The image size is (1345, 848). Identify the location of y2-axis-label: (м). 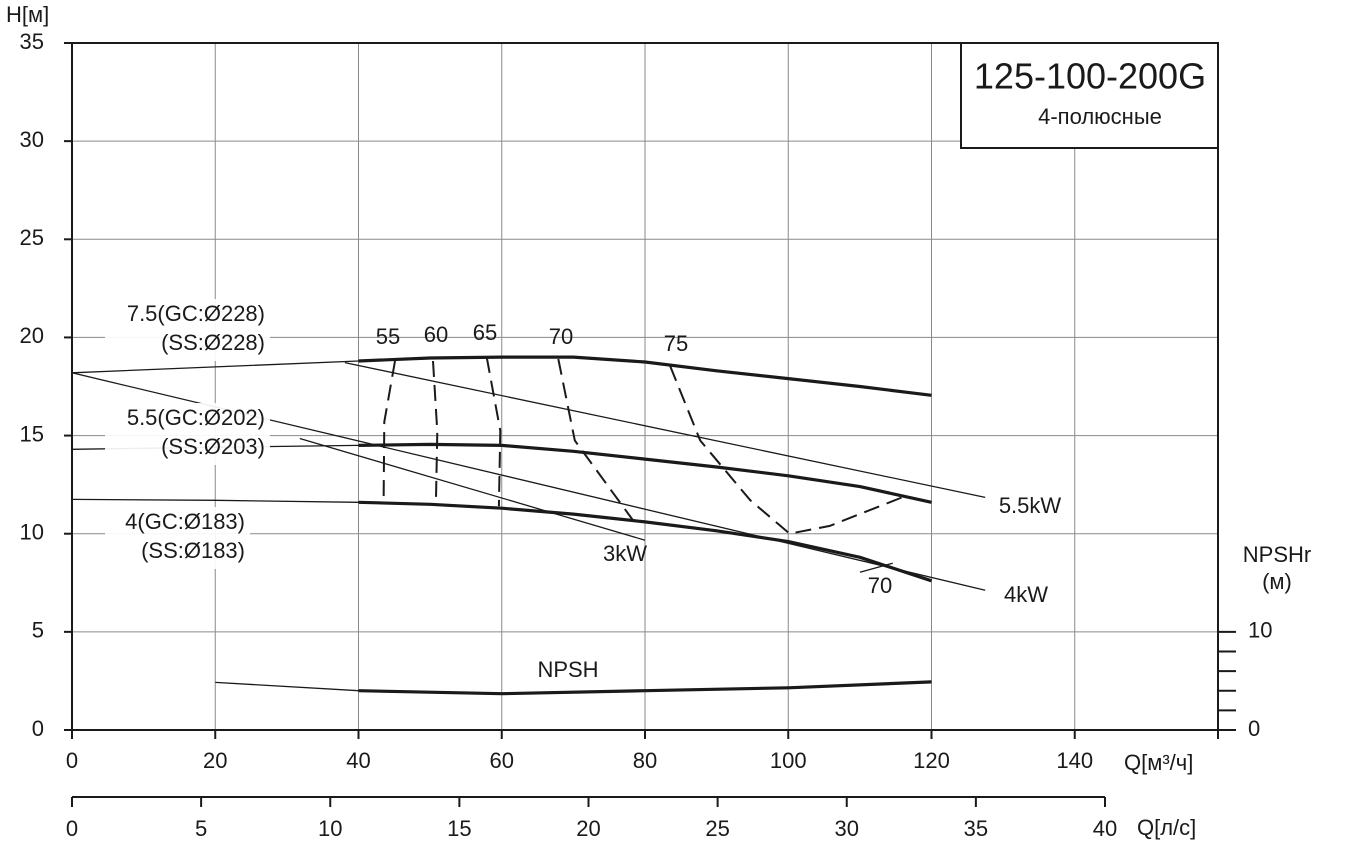
(1277, 581).